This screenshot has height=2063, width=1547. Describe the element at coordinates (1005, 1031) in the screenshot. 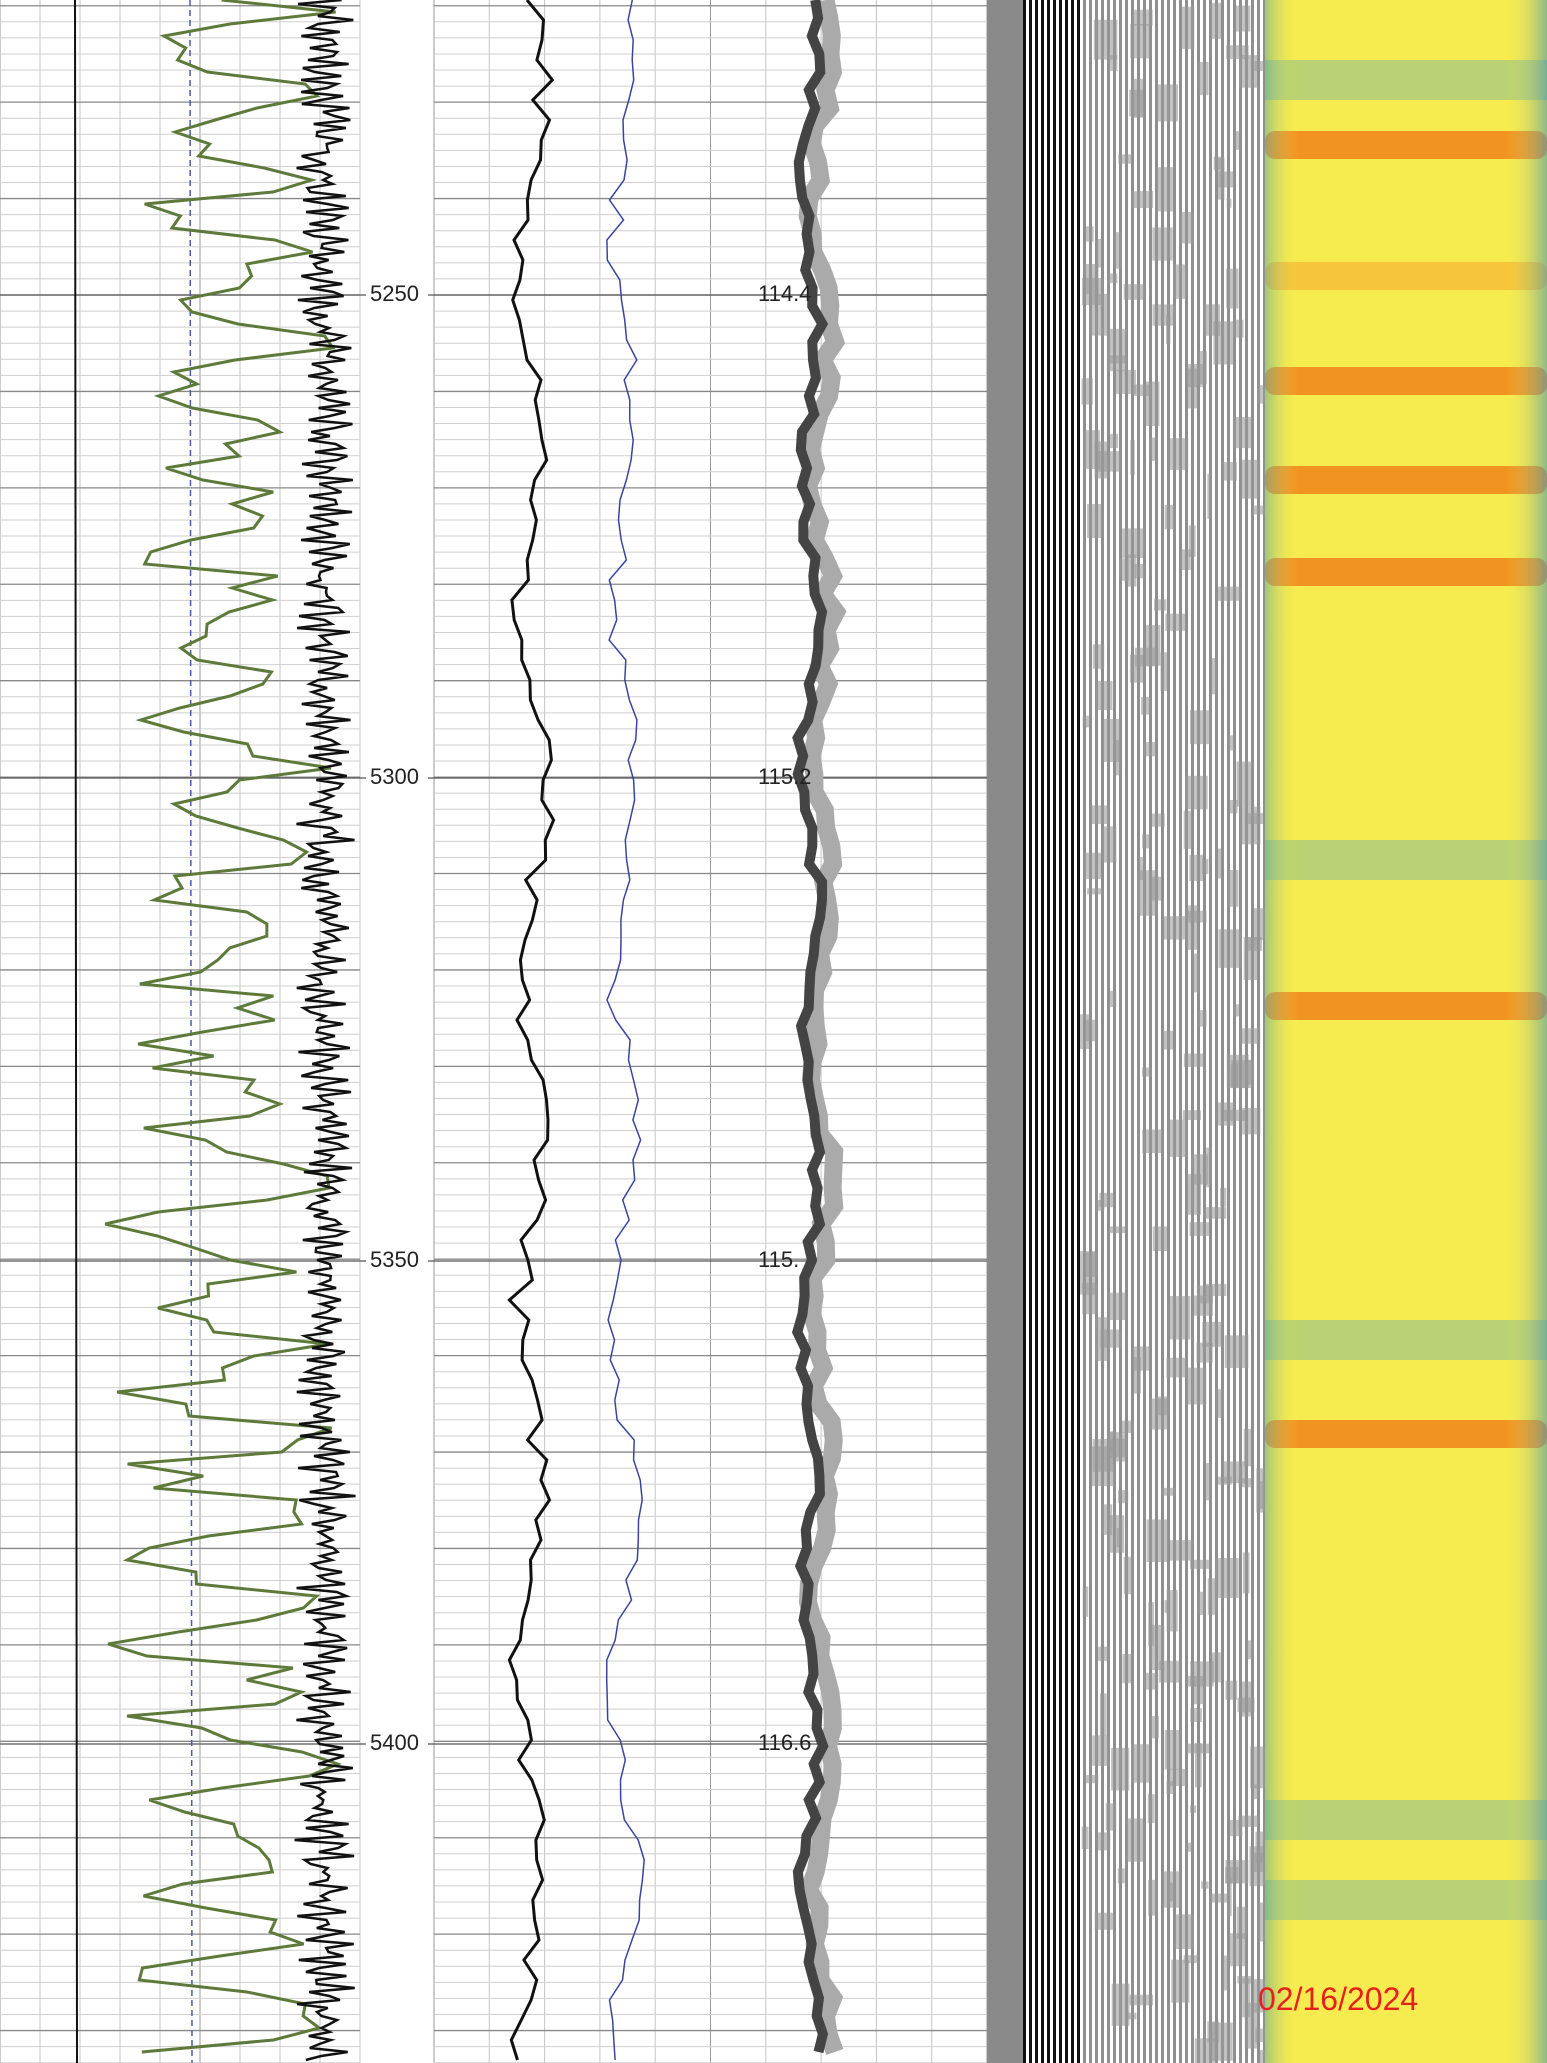

I see `gray-band` at that location.